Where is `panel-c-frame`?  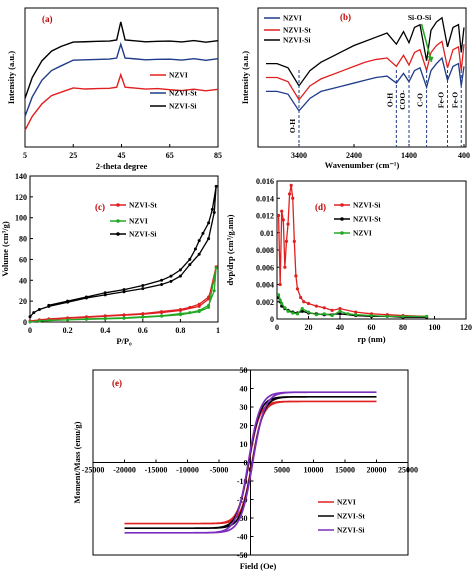
panel-c-frame is located at coordinates (124, 249).